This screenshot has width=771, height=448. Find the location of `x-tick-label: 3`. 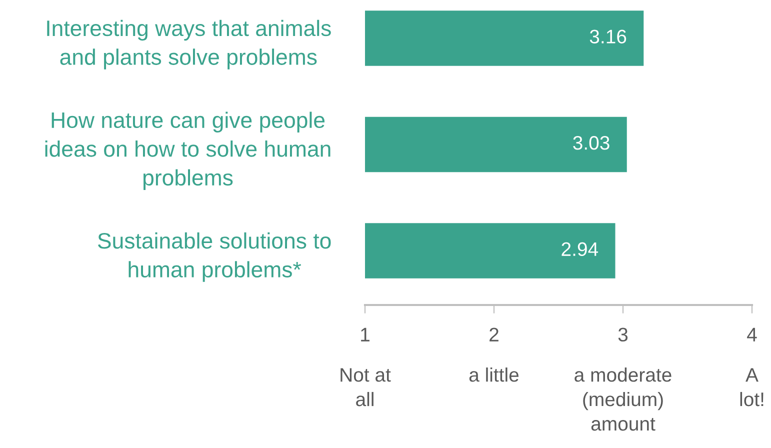

x-tick-label: 3 is located at coordinates (623, 335).